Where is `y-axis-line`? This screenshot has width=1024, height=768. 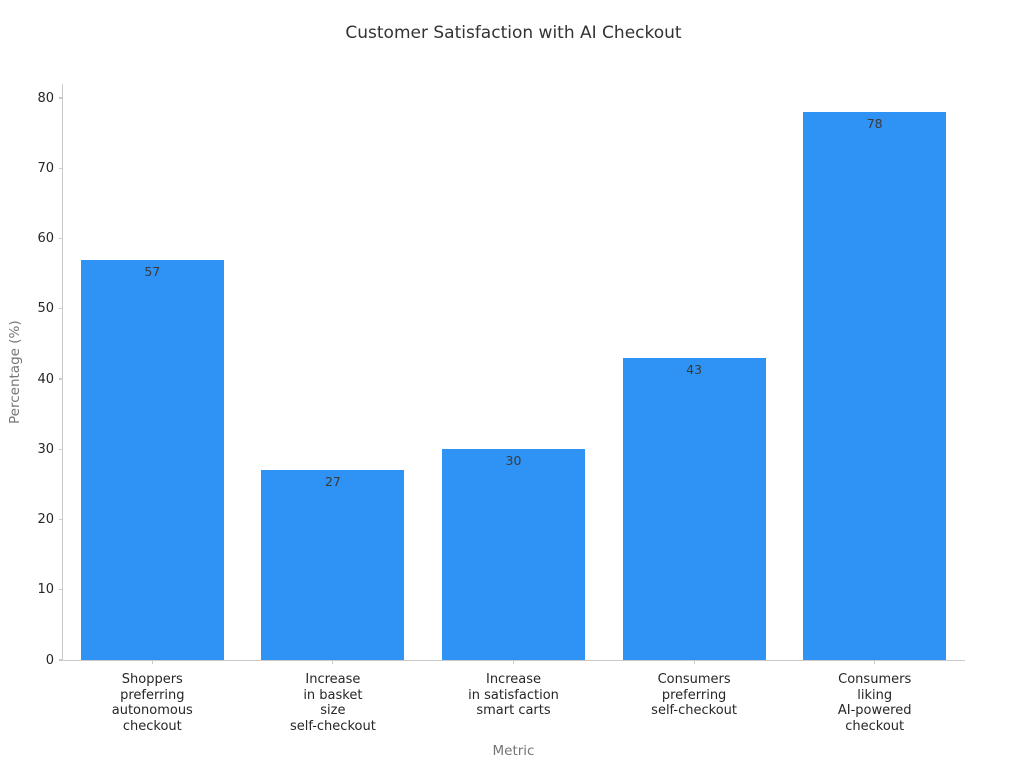
y-axis-line is located at coordinates (63, 372).